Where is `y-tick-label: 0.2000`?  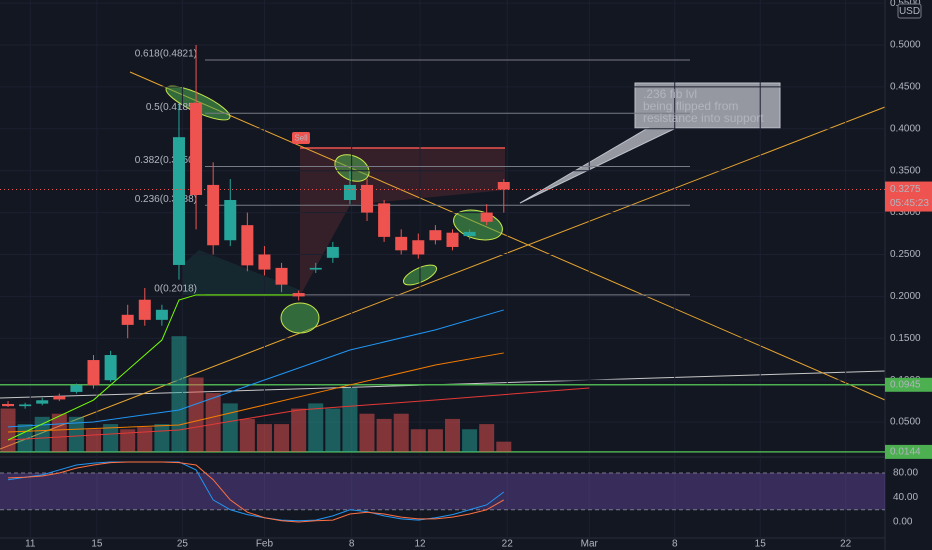
y-tick-label: 0.2000 is located at coordinates (905, 296).